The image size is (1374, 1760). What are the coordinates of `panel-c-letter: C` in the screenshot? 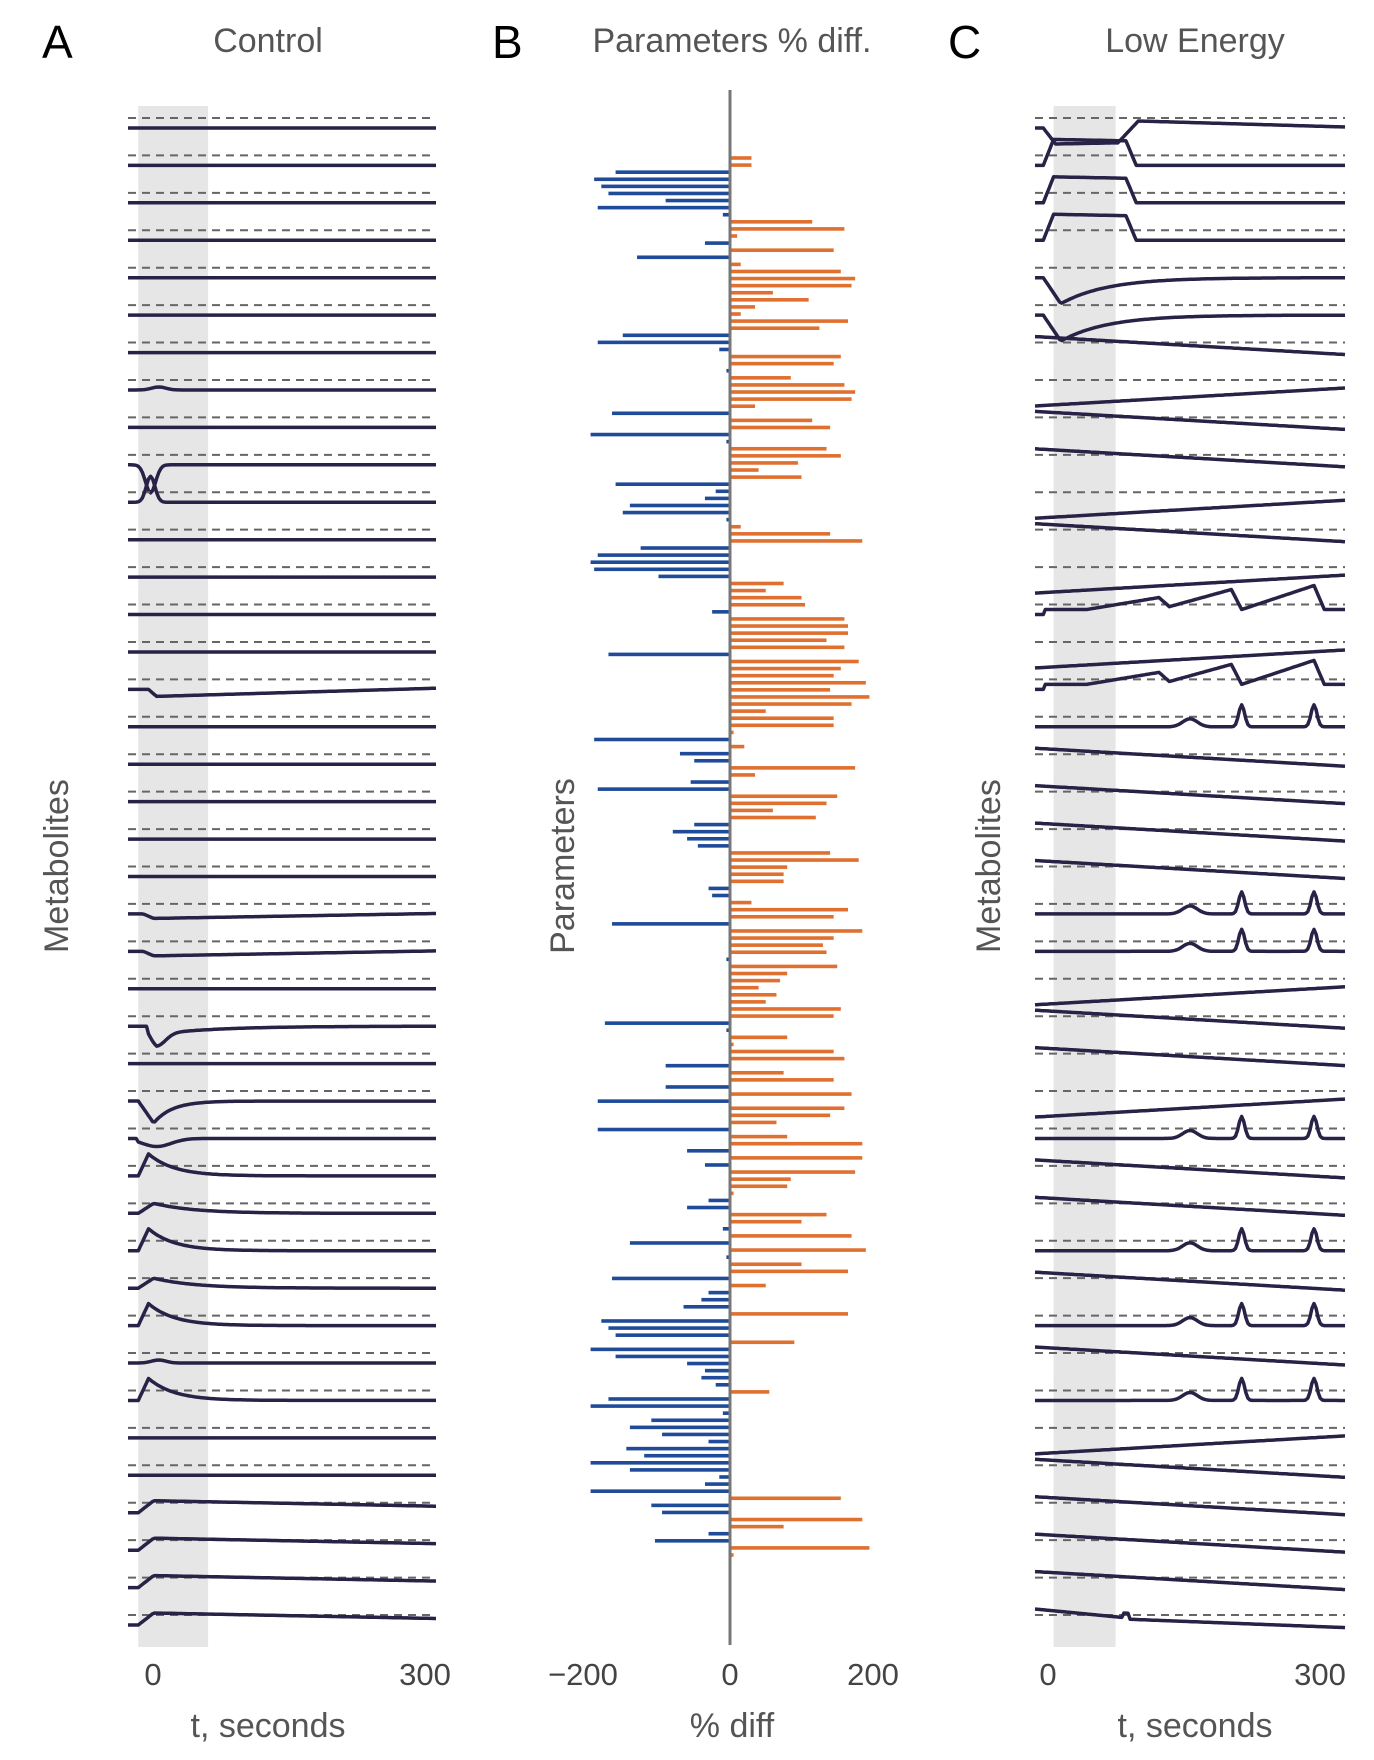 It's located at (964, 42).